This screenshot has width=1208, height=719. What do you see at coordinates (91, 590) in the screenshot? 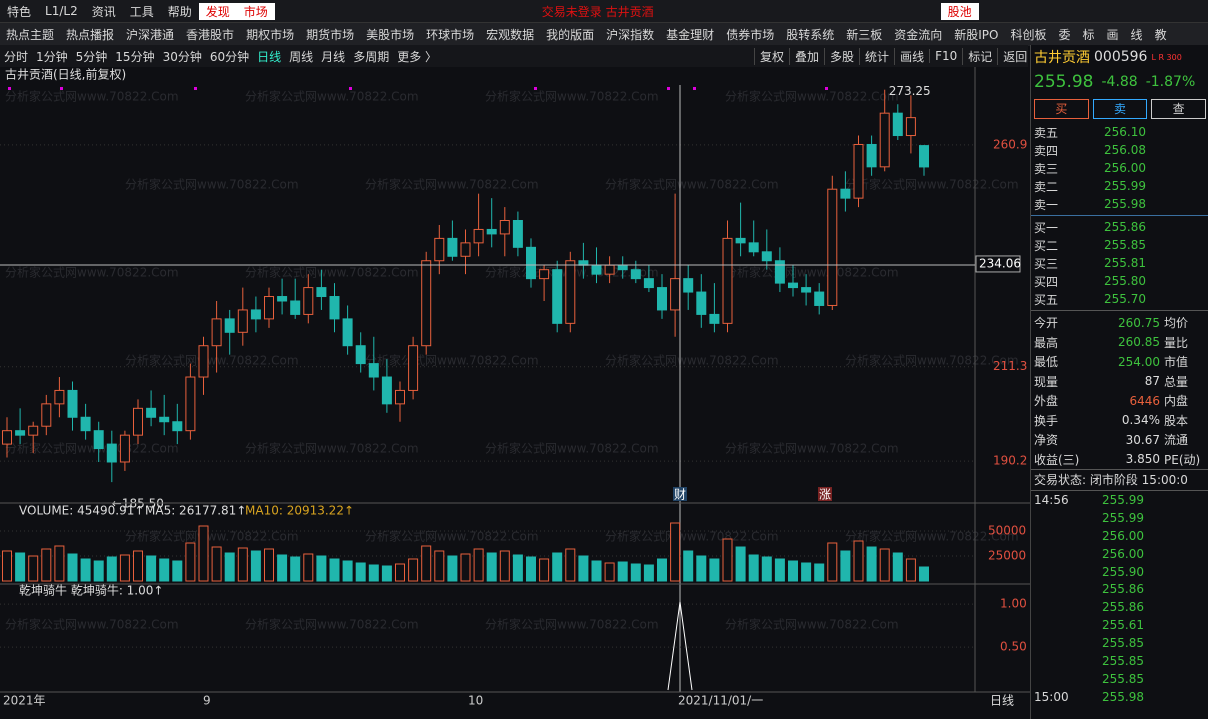
I see `indicator-header: 乾坤骑牛 乾坤骑牛: 1.00↑` at bounding box center [91, 590].